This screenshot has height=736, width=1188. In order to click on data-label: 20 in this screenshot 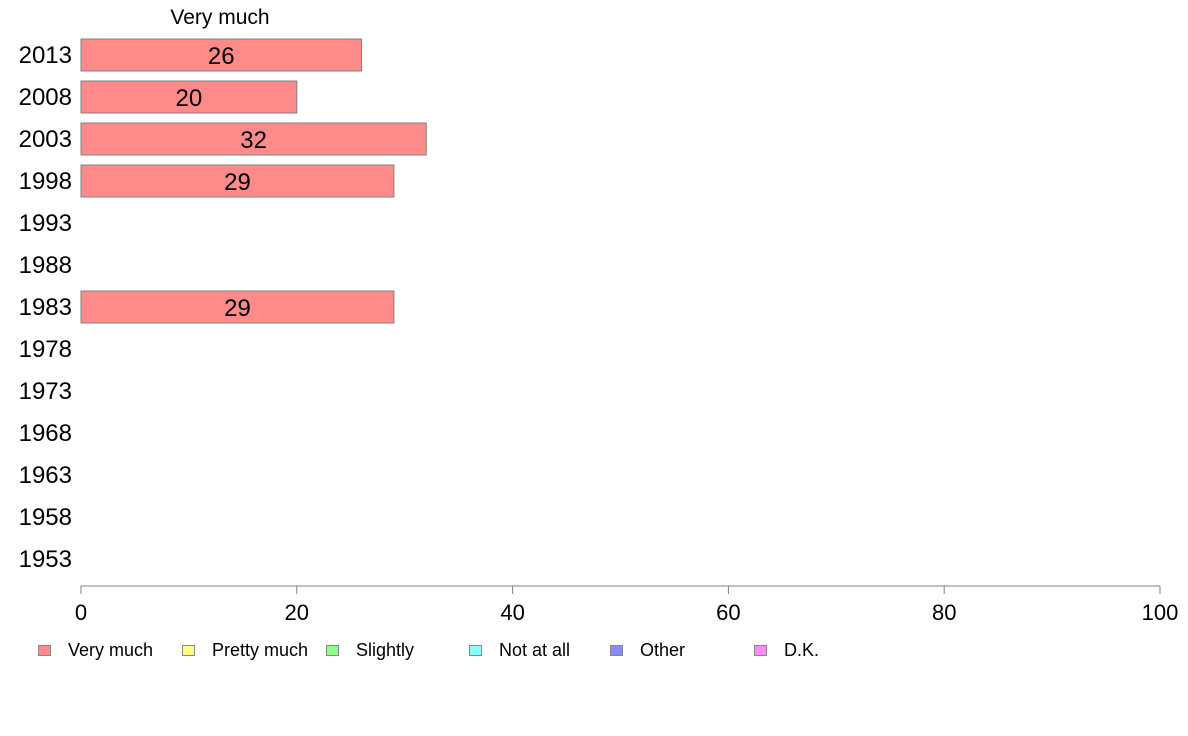, I will do `click(189, 98)`.